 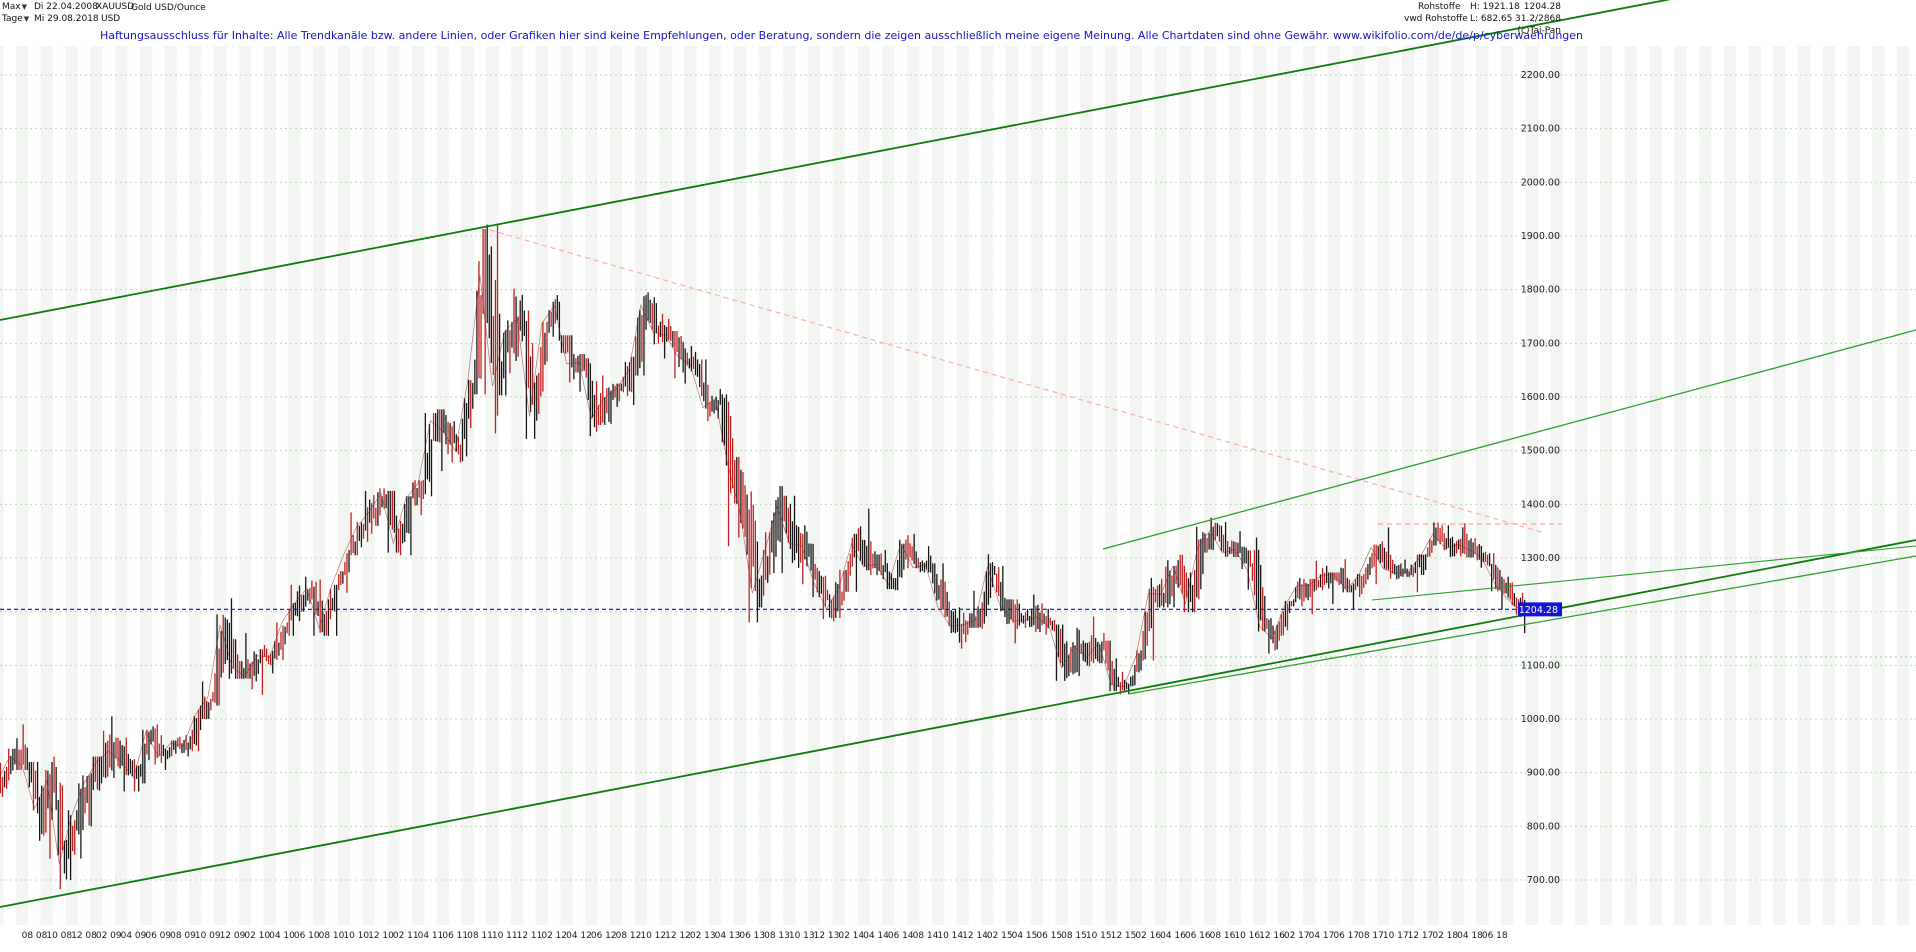 I want to click on x-axis-label: 04 17, so click(x=1322, y=936).